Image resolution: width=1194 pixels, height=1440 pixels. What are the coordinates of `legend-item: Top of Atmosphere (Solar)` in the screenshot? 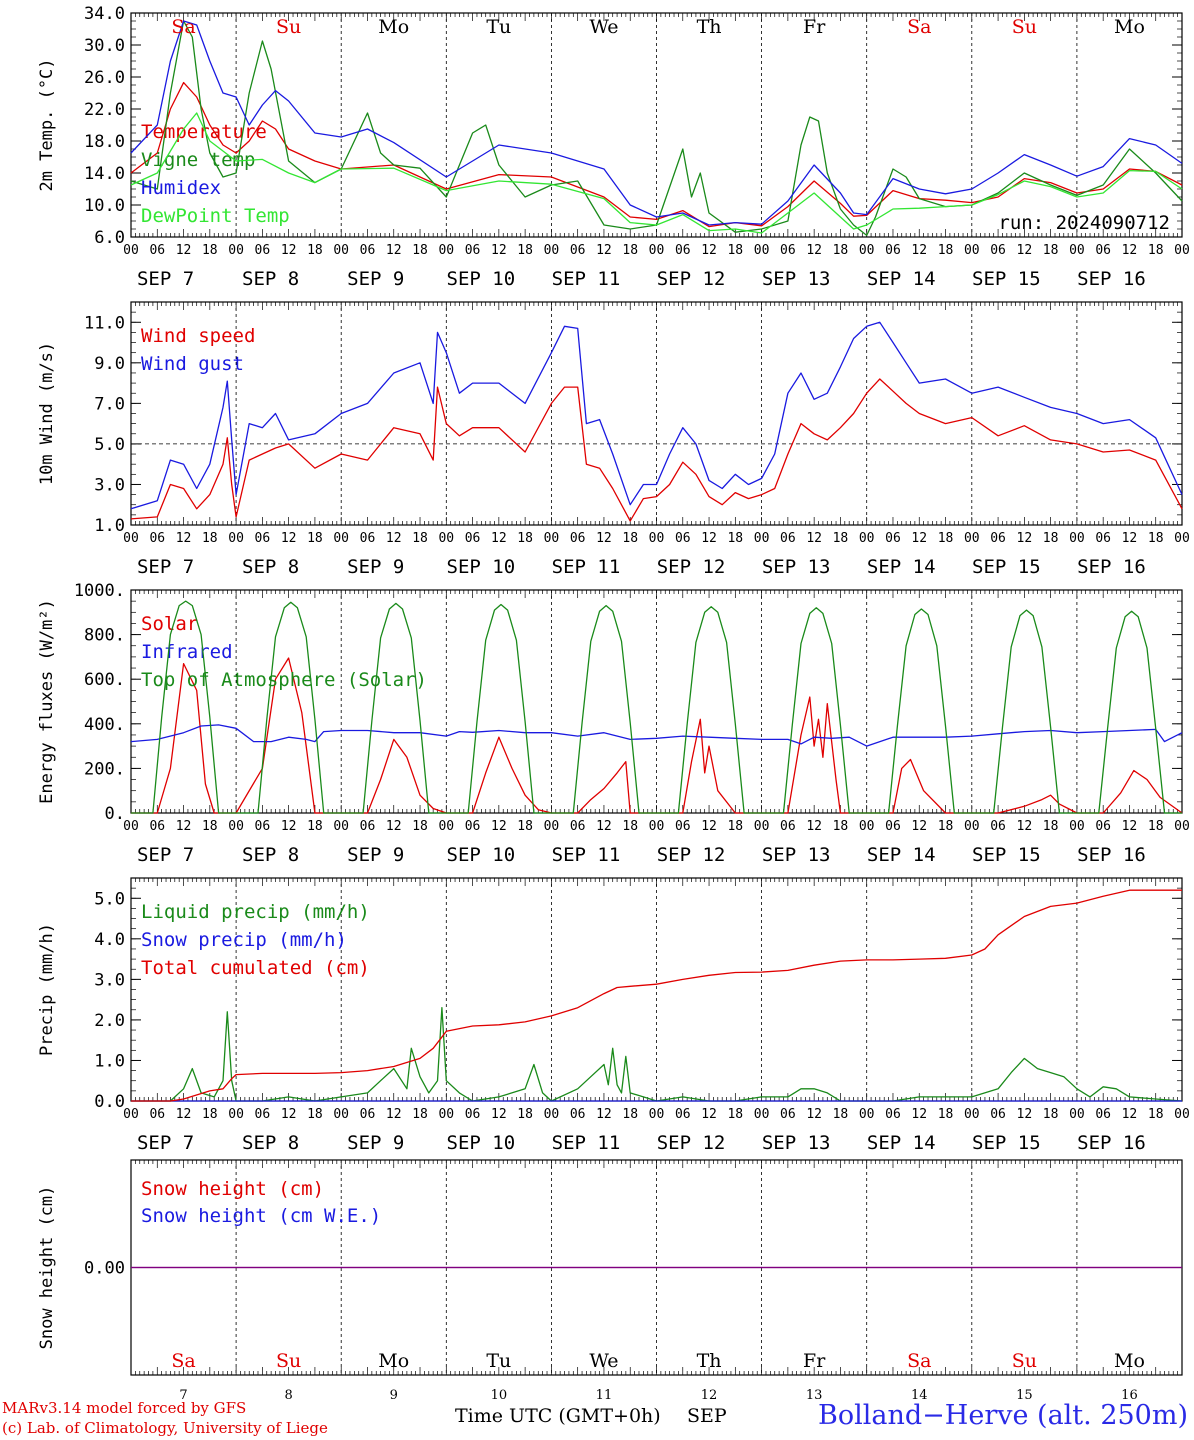 It's located at (284, 680).